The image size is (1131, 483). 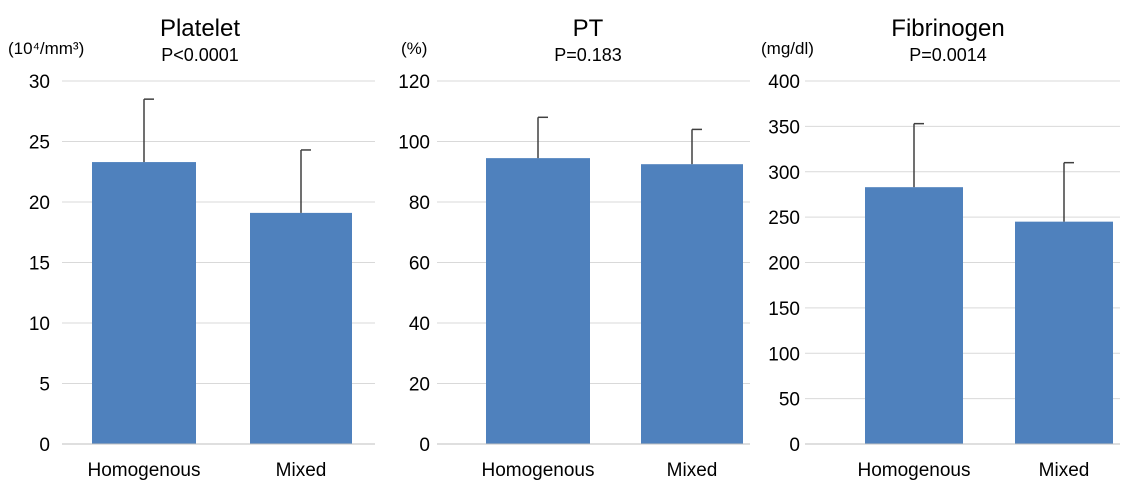 I want to click on y-axis-unit-label: (10⁴/mm³), so click(x=46, y=48).